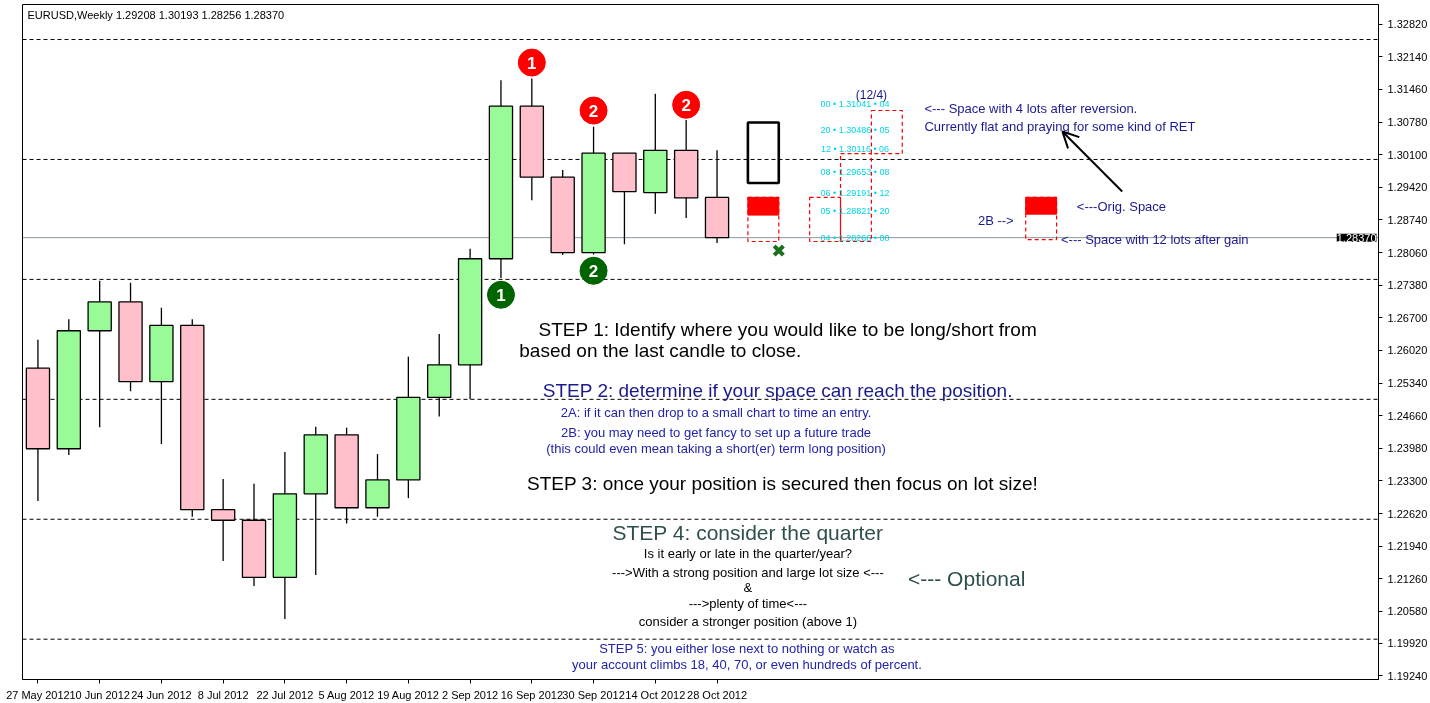 The width and height of the screenshot is (1430, 703). Describe the element at coordinates (1407, 252) in the screenshot. I see `y-tick-label: 1.28060` at that location.